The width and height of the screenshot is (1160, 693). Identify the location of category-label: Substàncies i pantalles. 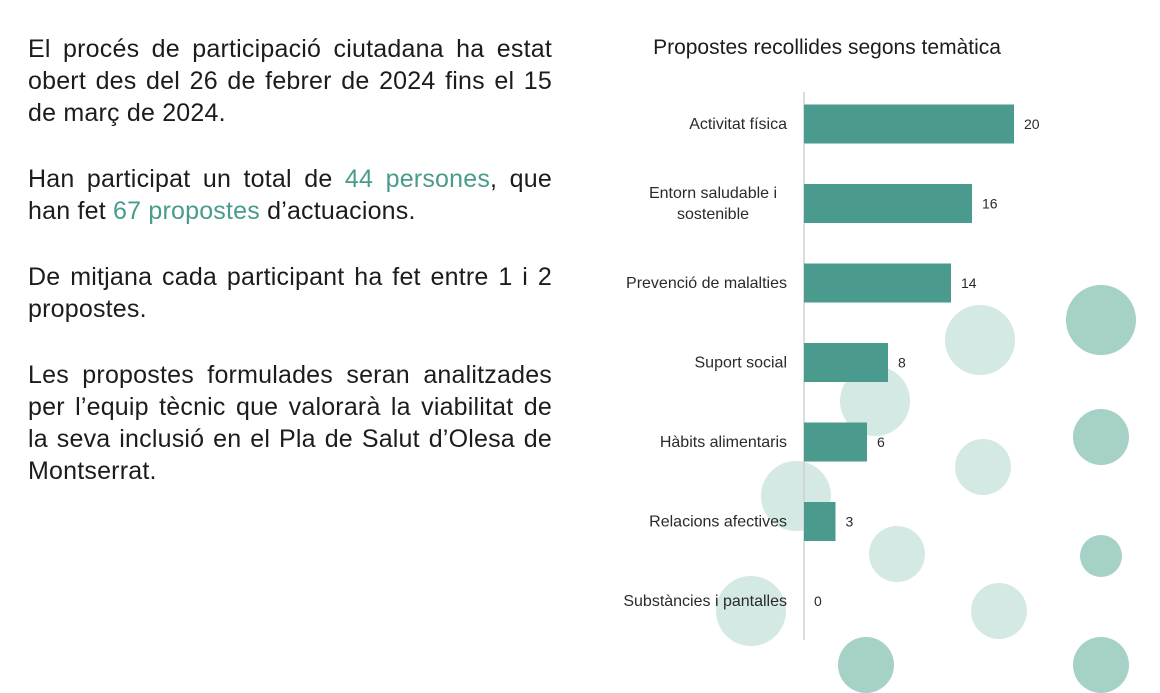
(705, 601).